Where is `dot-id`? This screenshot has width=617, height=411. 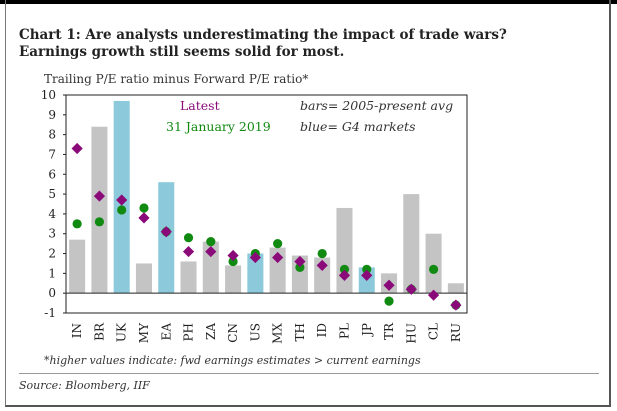
dot-id is located at coordinates (322, 253).